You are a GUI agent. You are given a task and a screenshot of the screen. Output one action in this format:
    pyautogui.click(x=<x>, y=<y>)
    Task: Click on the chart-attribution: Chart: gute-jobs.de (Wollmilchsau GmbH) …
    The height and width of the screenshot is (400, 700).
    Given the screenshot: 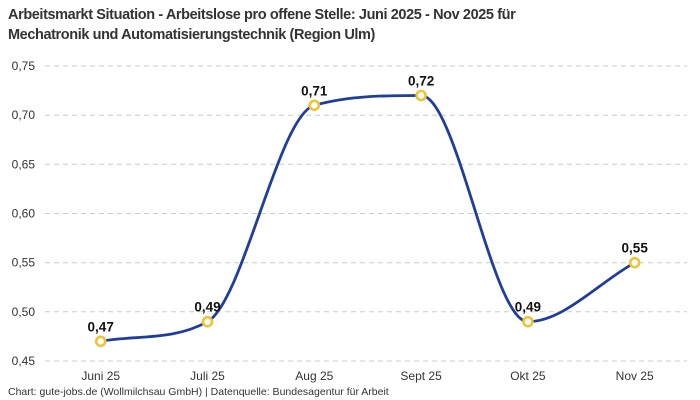 What is the action you would take?
    pyautogui.click(x=198, y=392)
    